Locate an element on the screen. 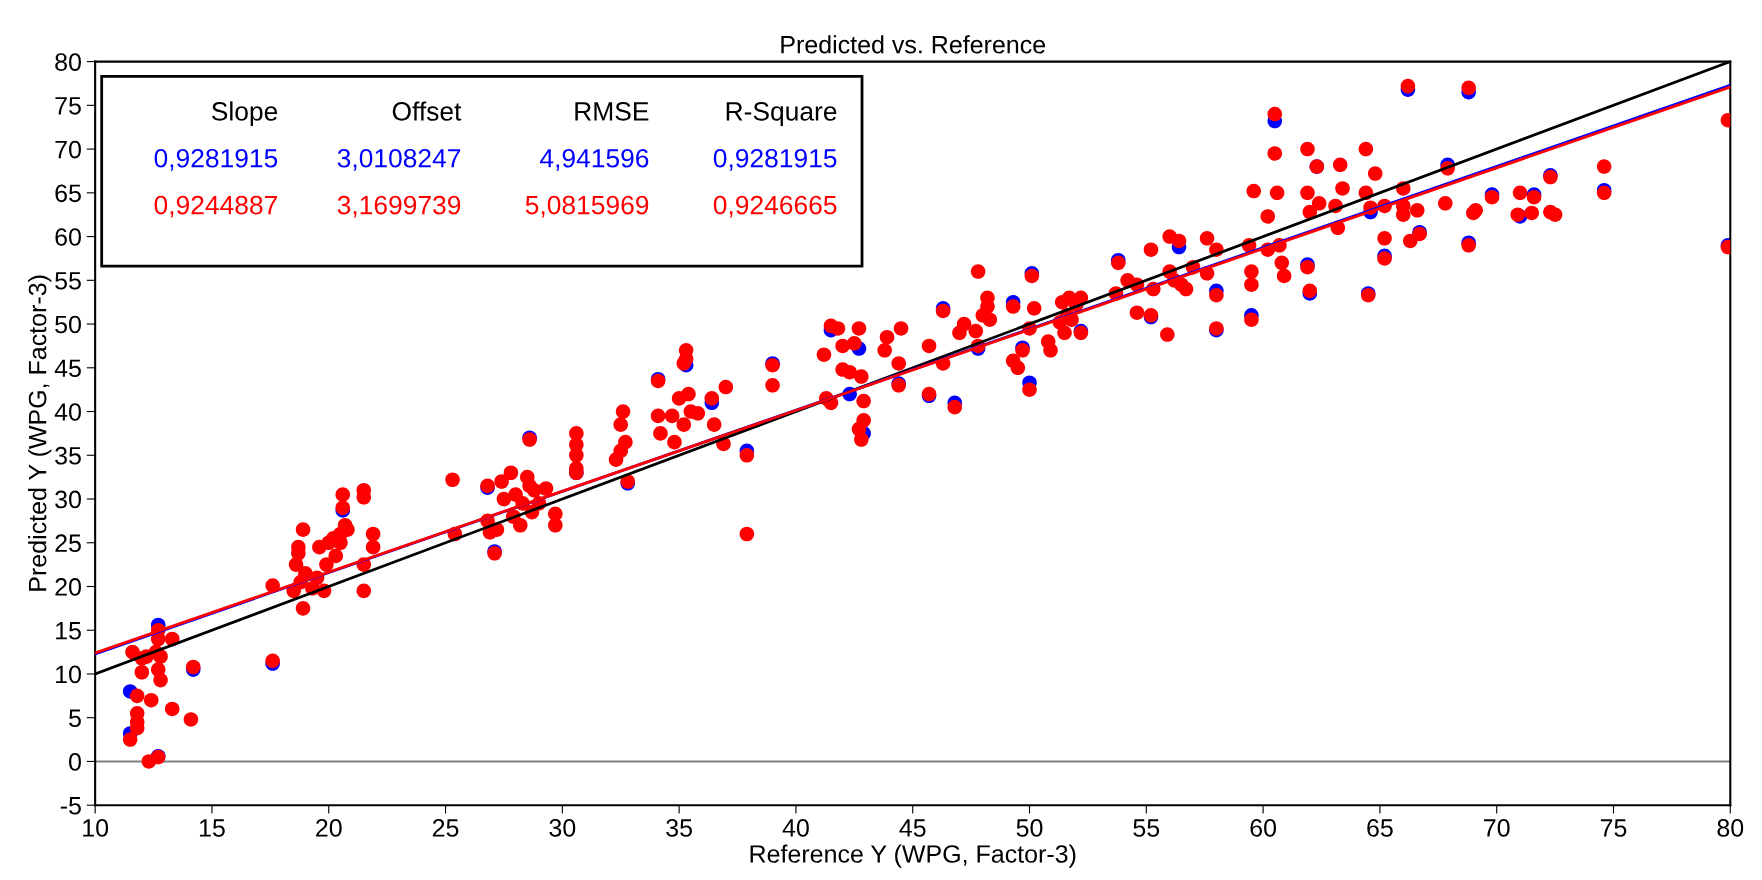 Image resolution: width=1762 pixels, height=880 pixels. y-tick-label: 50 is located at coordinates (68, 324).